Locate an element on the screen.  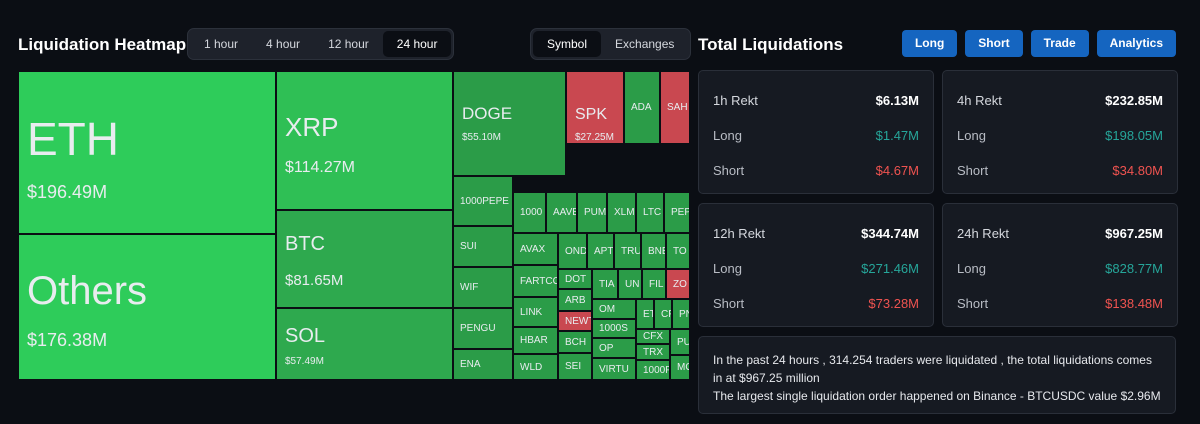
heatmap-cell-wif: WIF is located at coordinates (483, 287).